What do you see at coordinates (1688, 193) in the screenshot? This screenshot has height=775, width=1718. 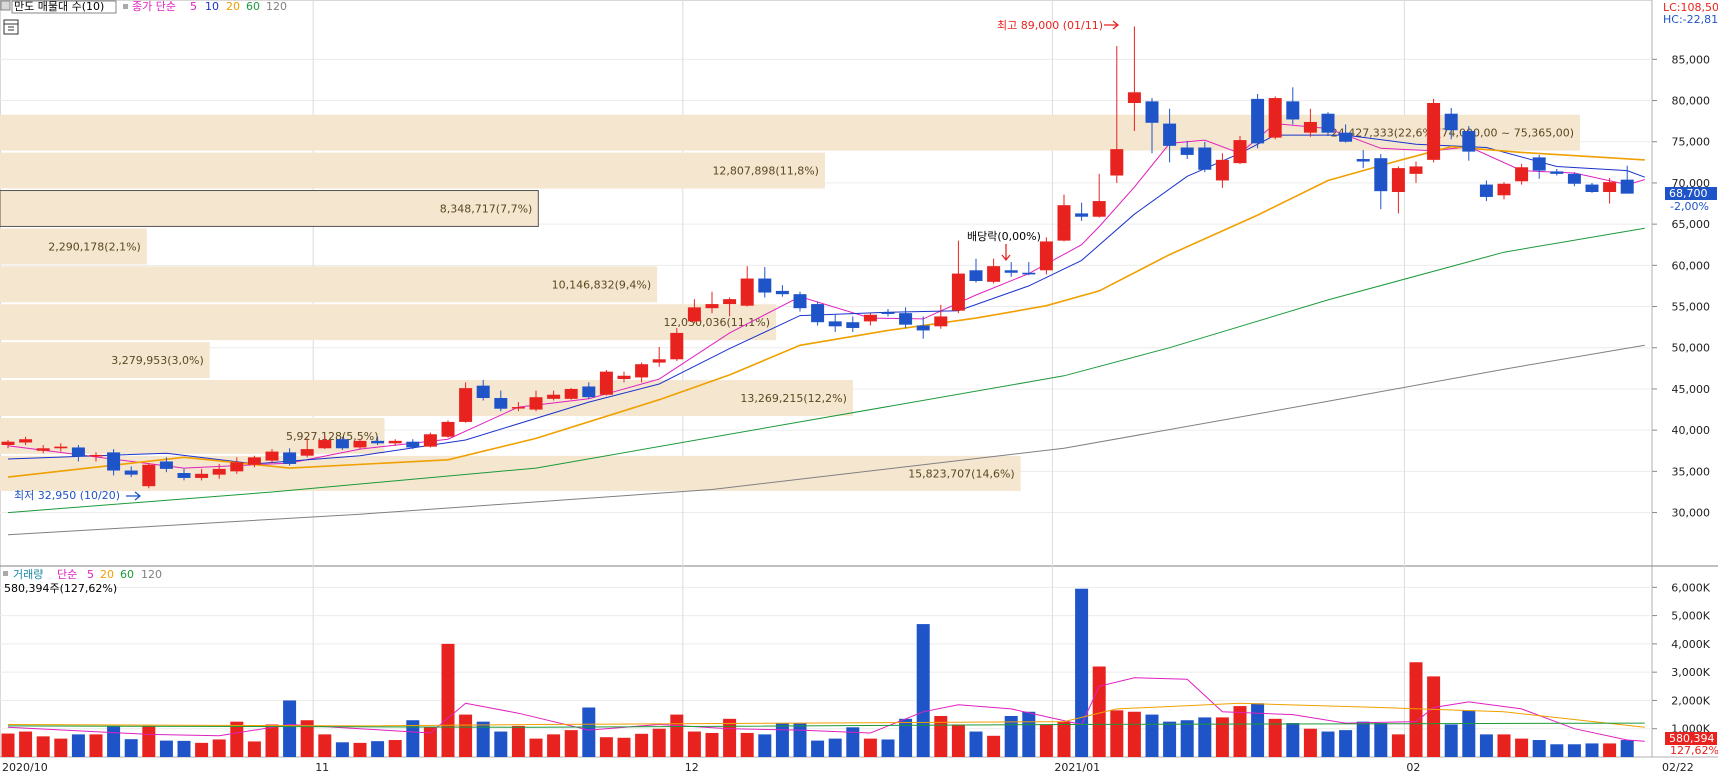 I see `last-price: 68,700` at bounding box center [1688, 193].